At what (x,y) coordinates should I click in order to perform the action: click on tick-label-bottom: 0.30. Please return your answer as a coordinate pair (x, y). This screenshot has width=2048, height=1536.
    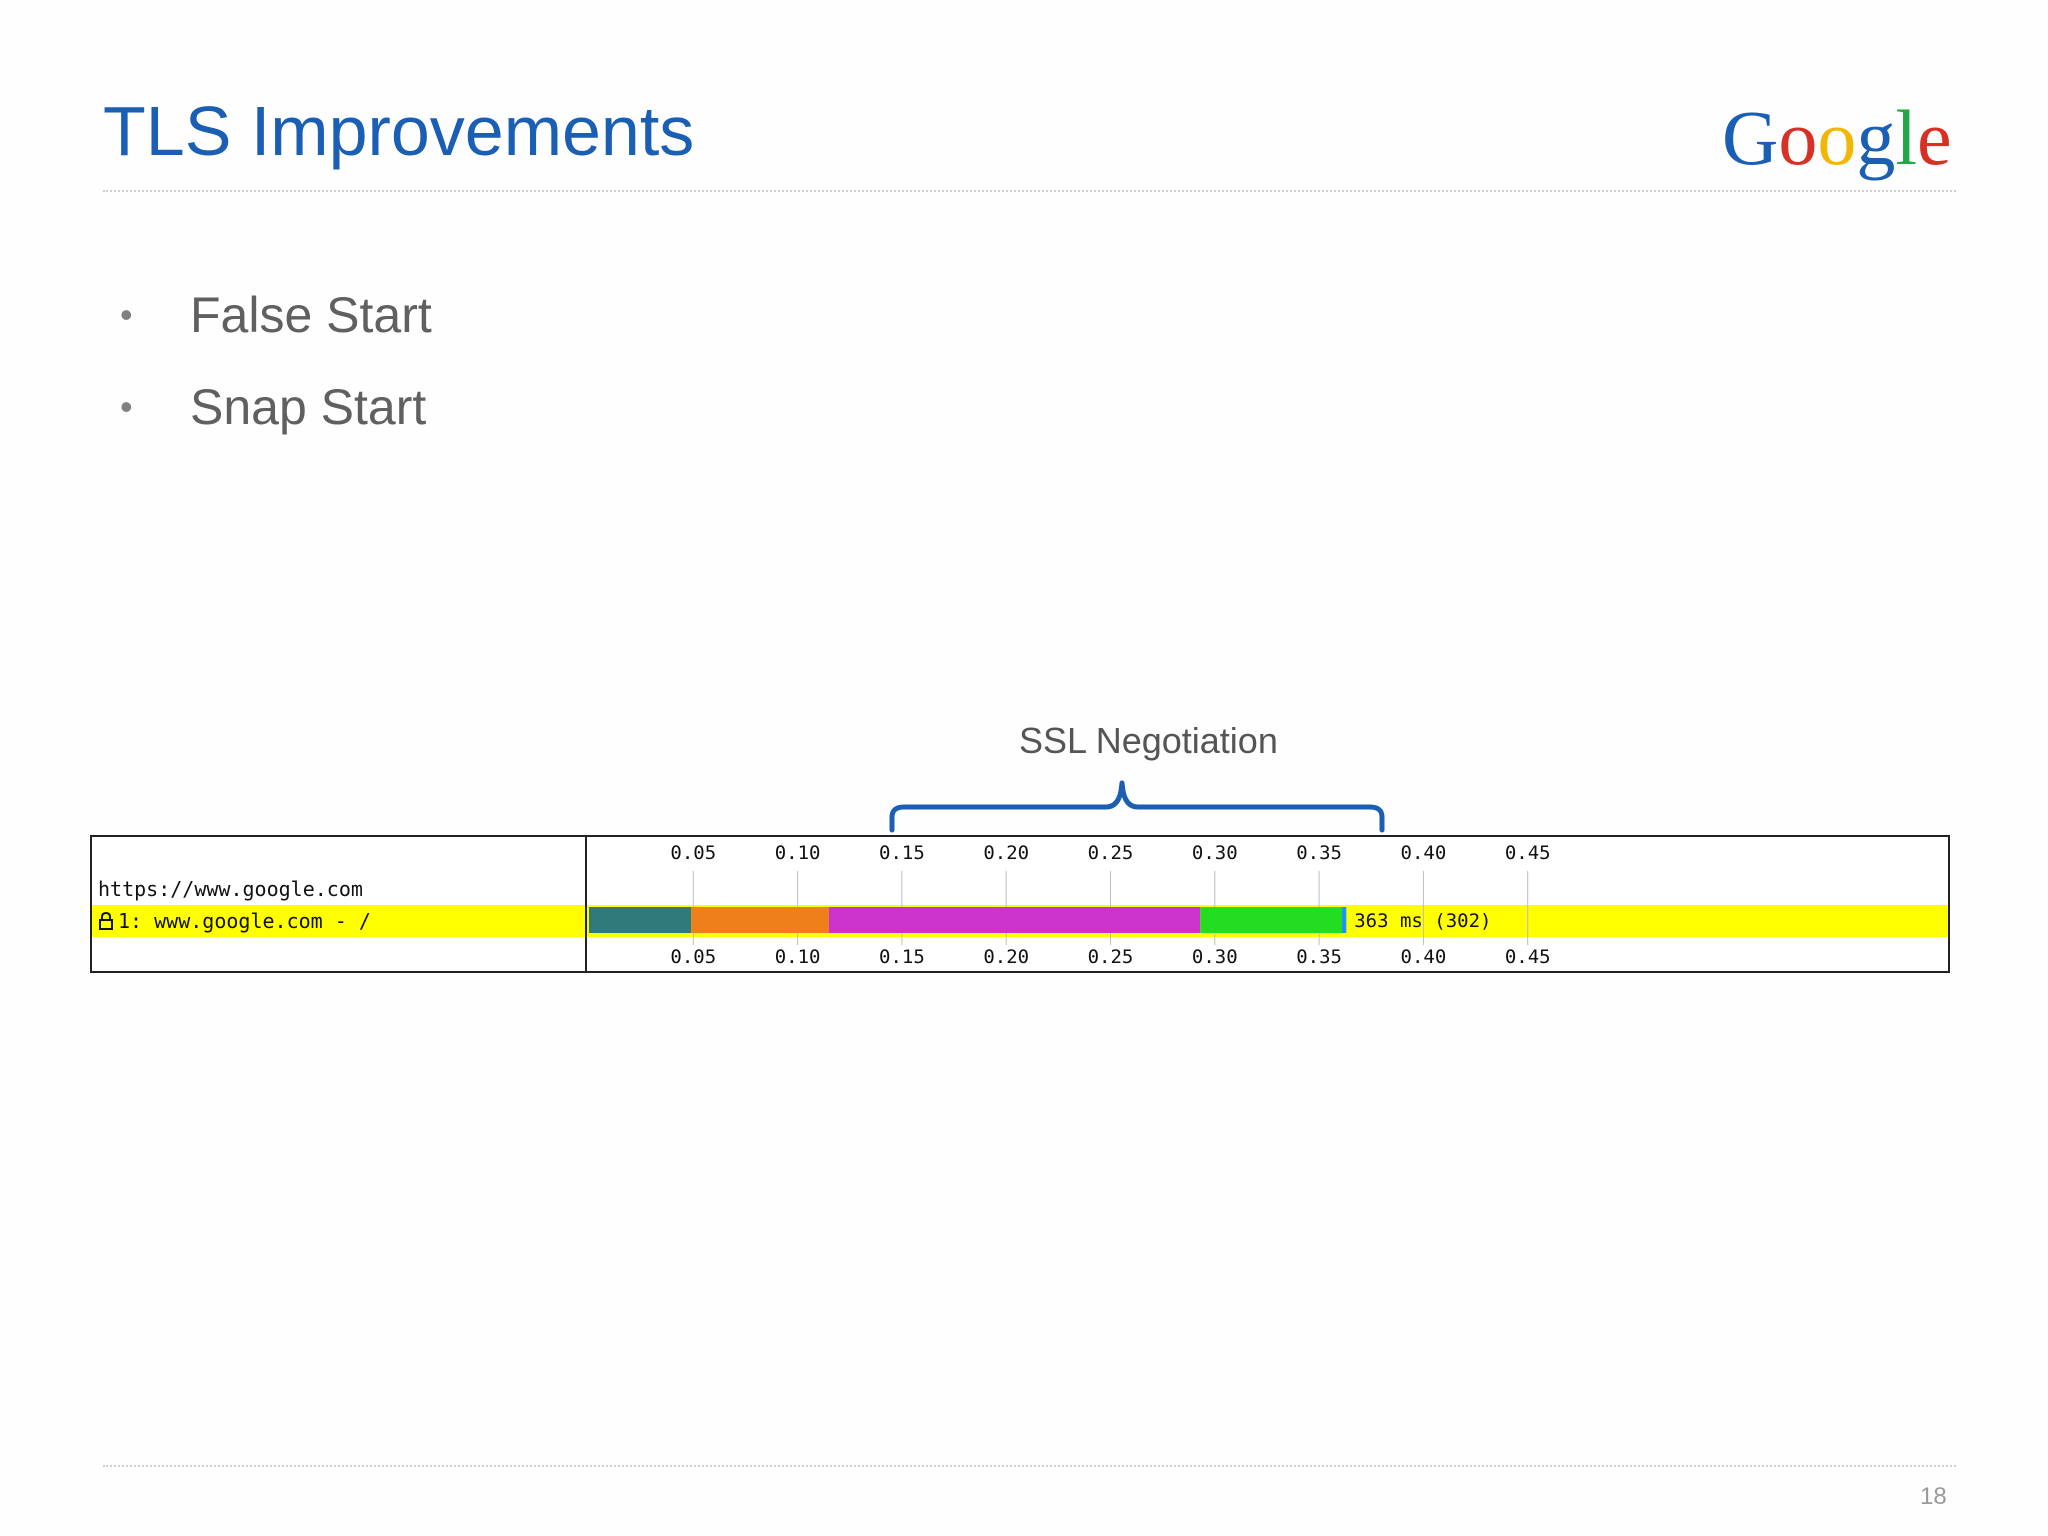
    Looking at the image, I should click on (1215, 957).